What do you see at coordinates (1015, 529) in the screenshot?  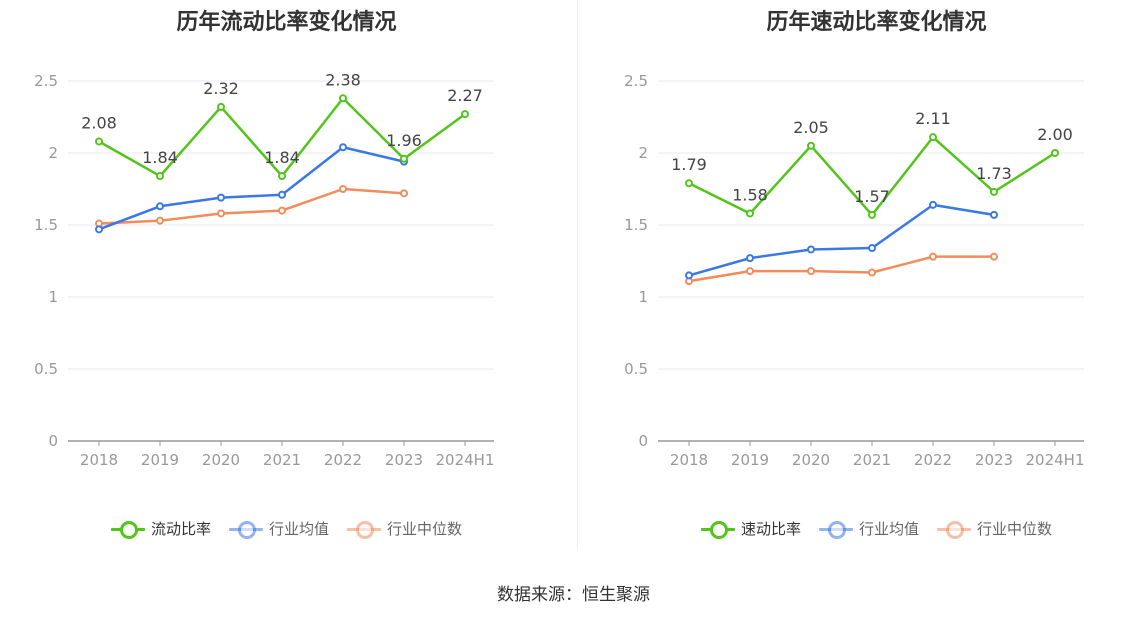 I see `legend-label: 行业中位数` at bounding box center [1015, 529].